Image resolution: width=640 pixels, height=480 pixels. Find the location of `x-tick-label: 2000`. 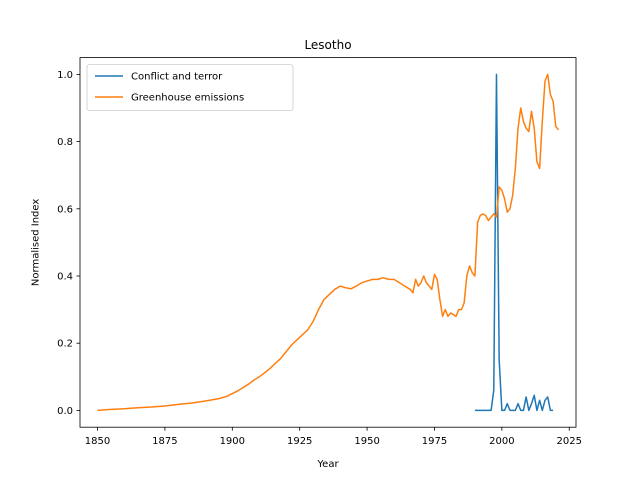

x-tick-label: 2000 is located at coordinates (501, 441).